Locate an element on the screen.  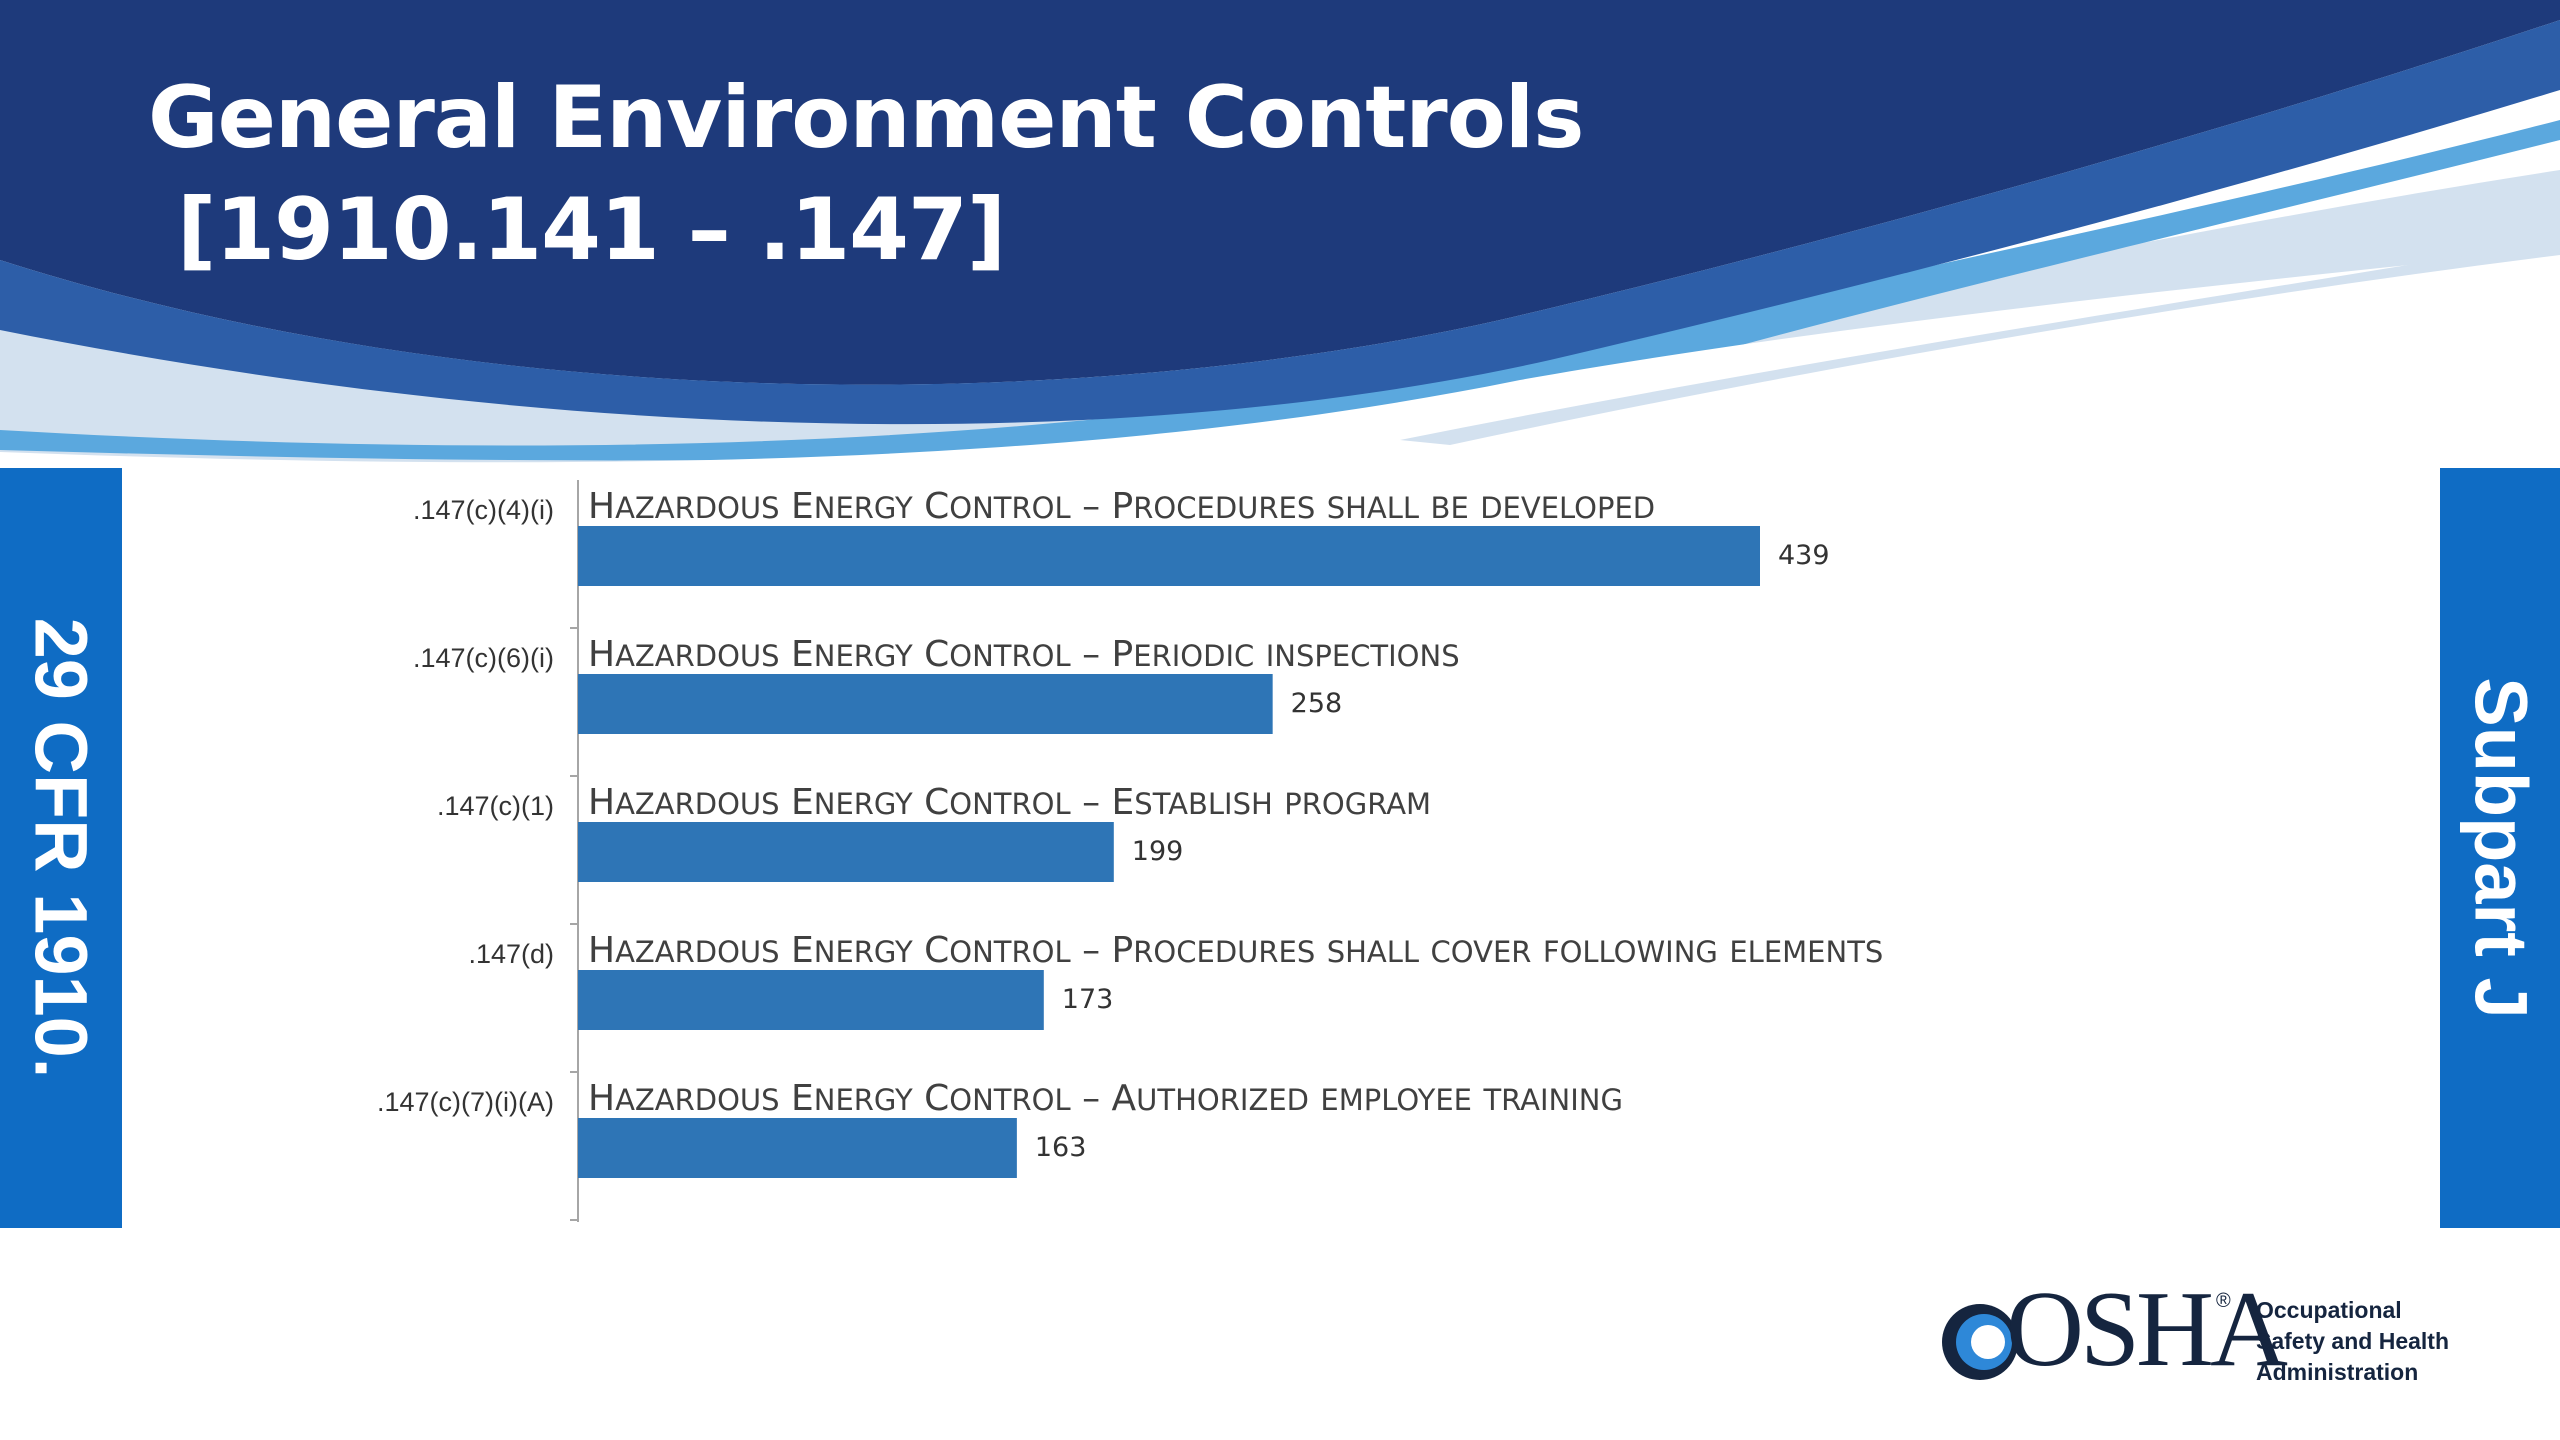
category-label: .147(c)(6)(i) is located at coordinates (483, 658).